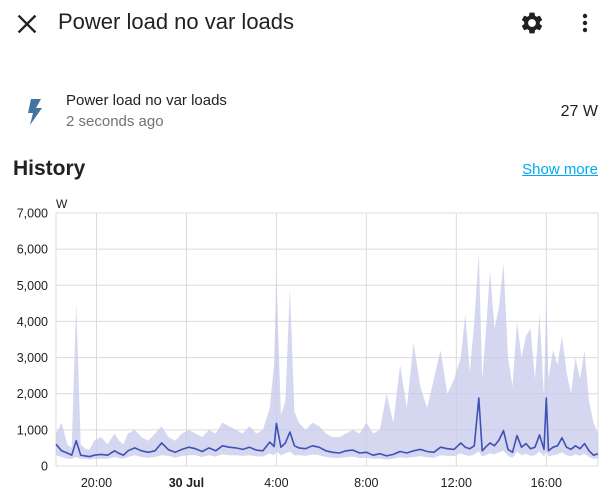  What do you see at coordinates (35, 112) in the screenshot?
I see `flash-icon` at bounding box center [35, 112].